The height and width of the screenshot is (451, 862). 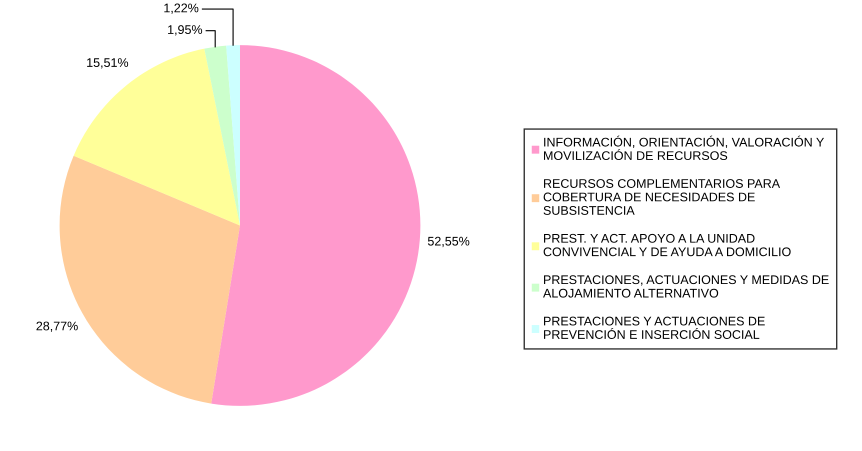 I want to click on legend-label: RECURSOS COMPLEMENTARIOS PARA COBERTURA DE NECESIDADES DE SUBSISTENCIA, so click(x=662, y=197).